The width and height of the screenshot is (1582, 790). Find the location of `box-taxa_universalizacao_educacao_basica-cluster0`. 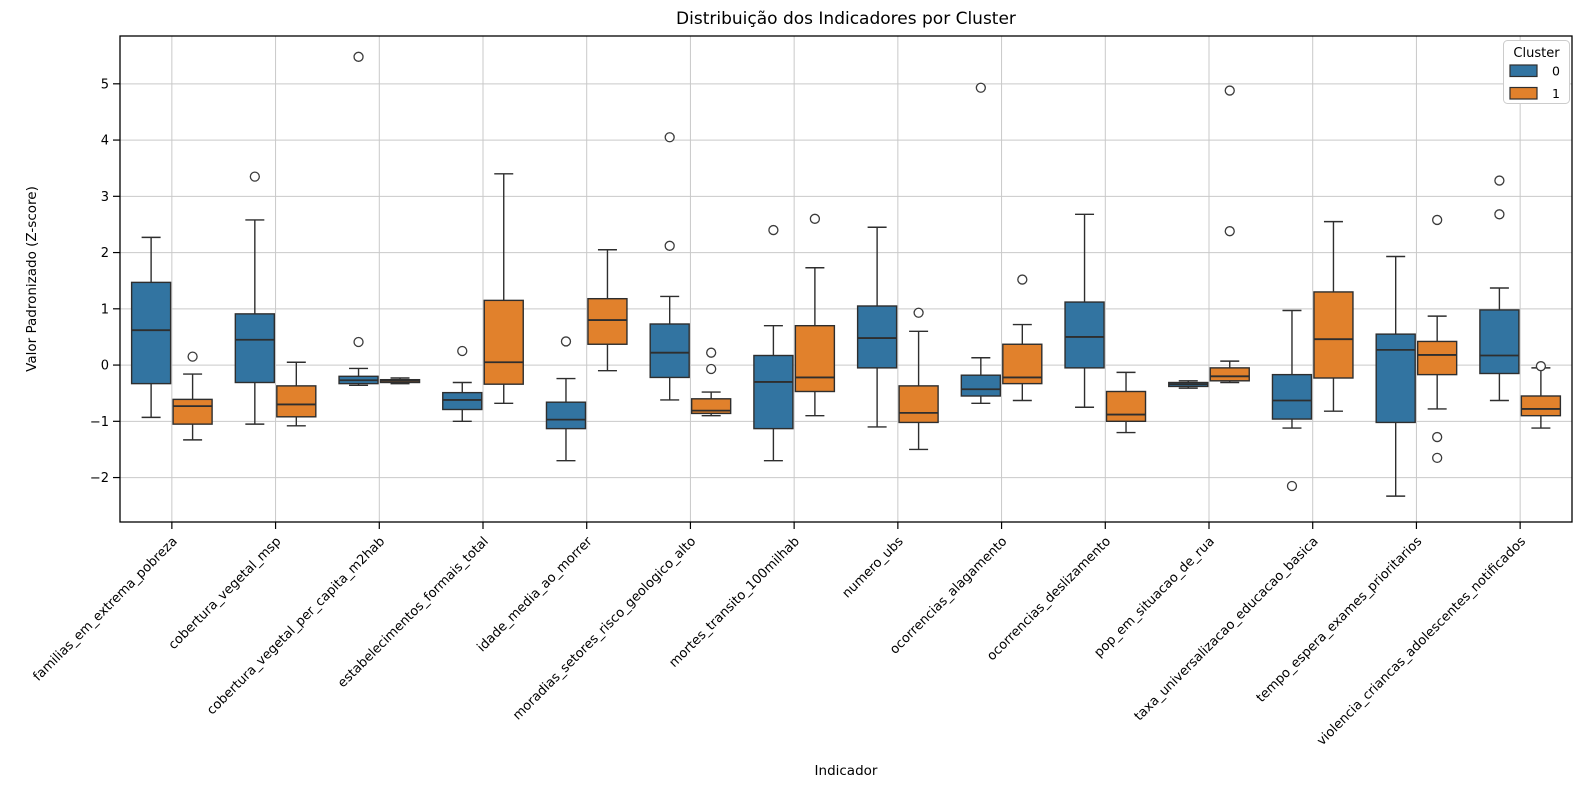

box-taxa_universalizacao_educacao_basica-cluster0 is located at coordinates (1292, 400).